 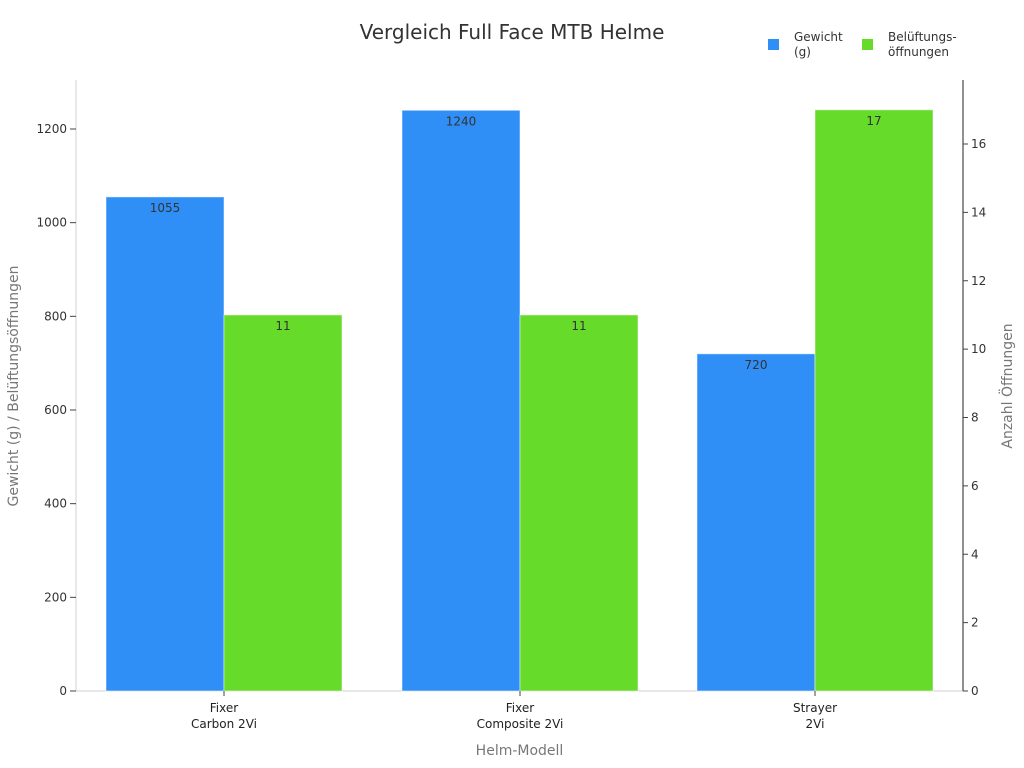 What do you see at coordinates (815, 708) in the screenshot?
I see `x-tick-label: Strayer` at bounding box center [815, 708].